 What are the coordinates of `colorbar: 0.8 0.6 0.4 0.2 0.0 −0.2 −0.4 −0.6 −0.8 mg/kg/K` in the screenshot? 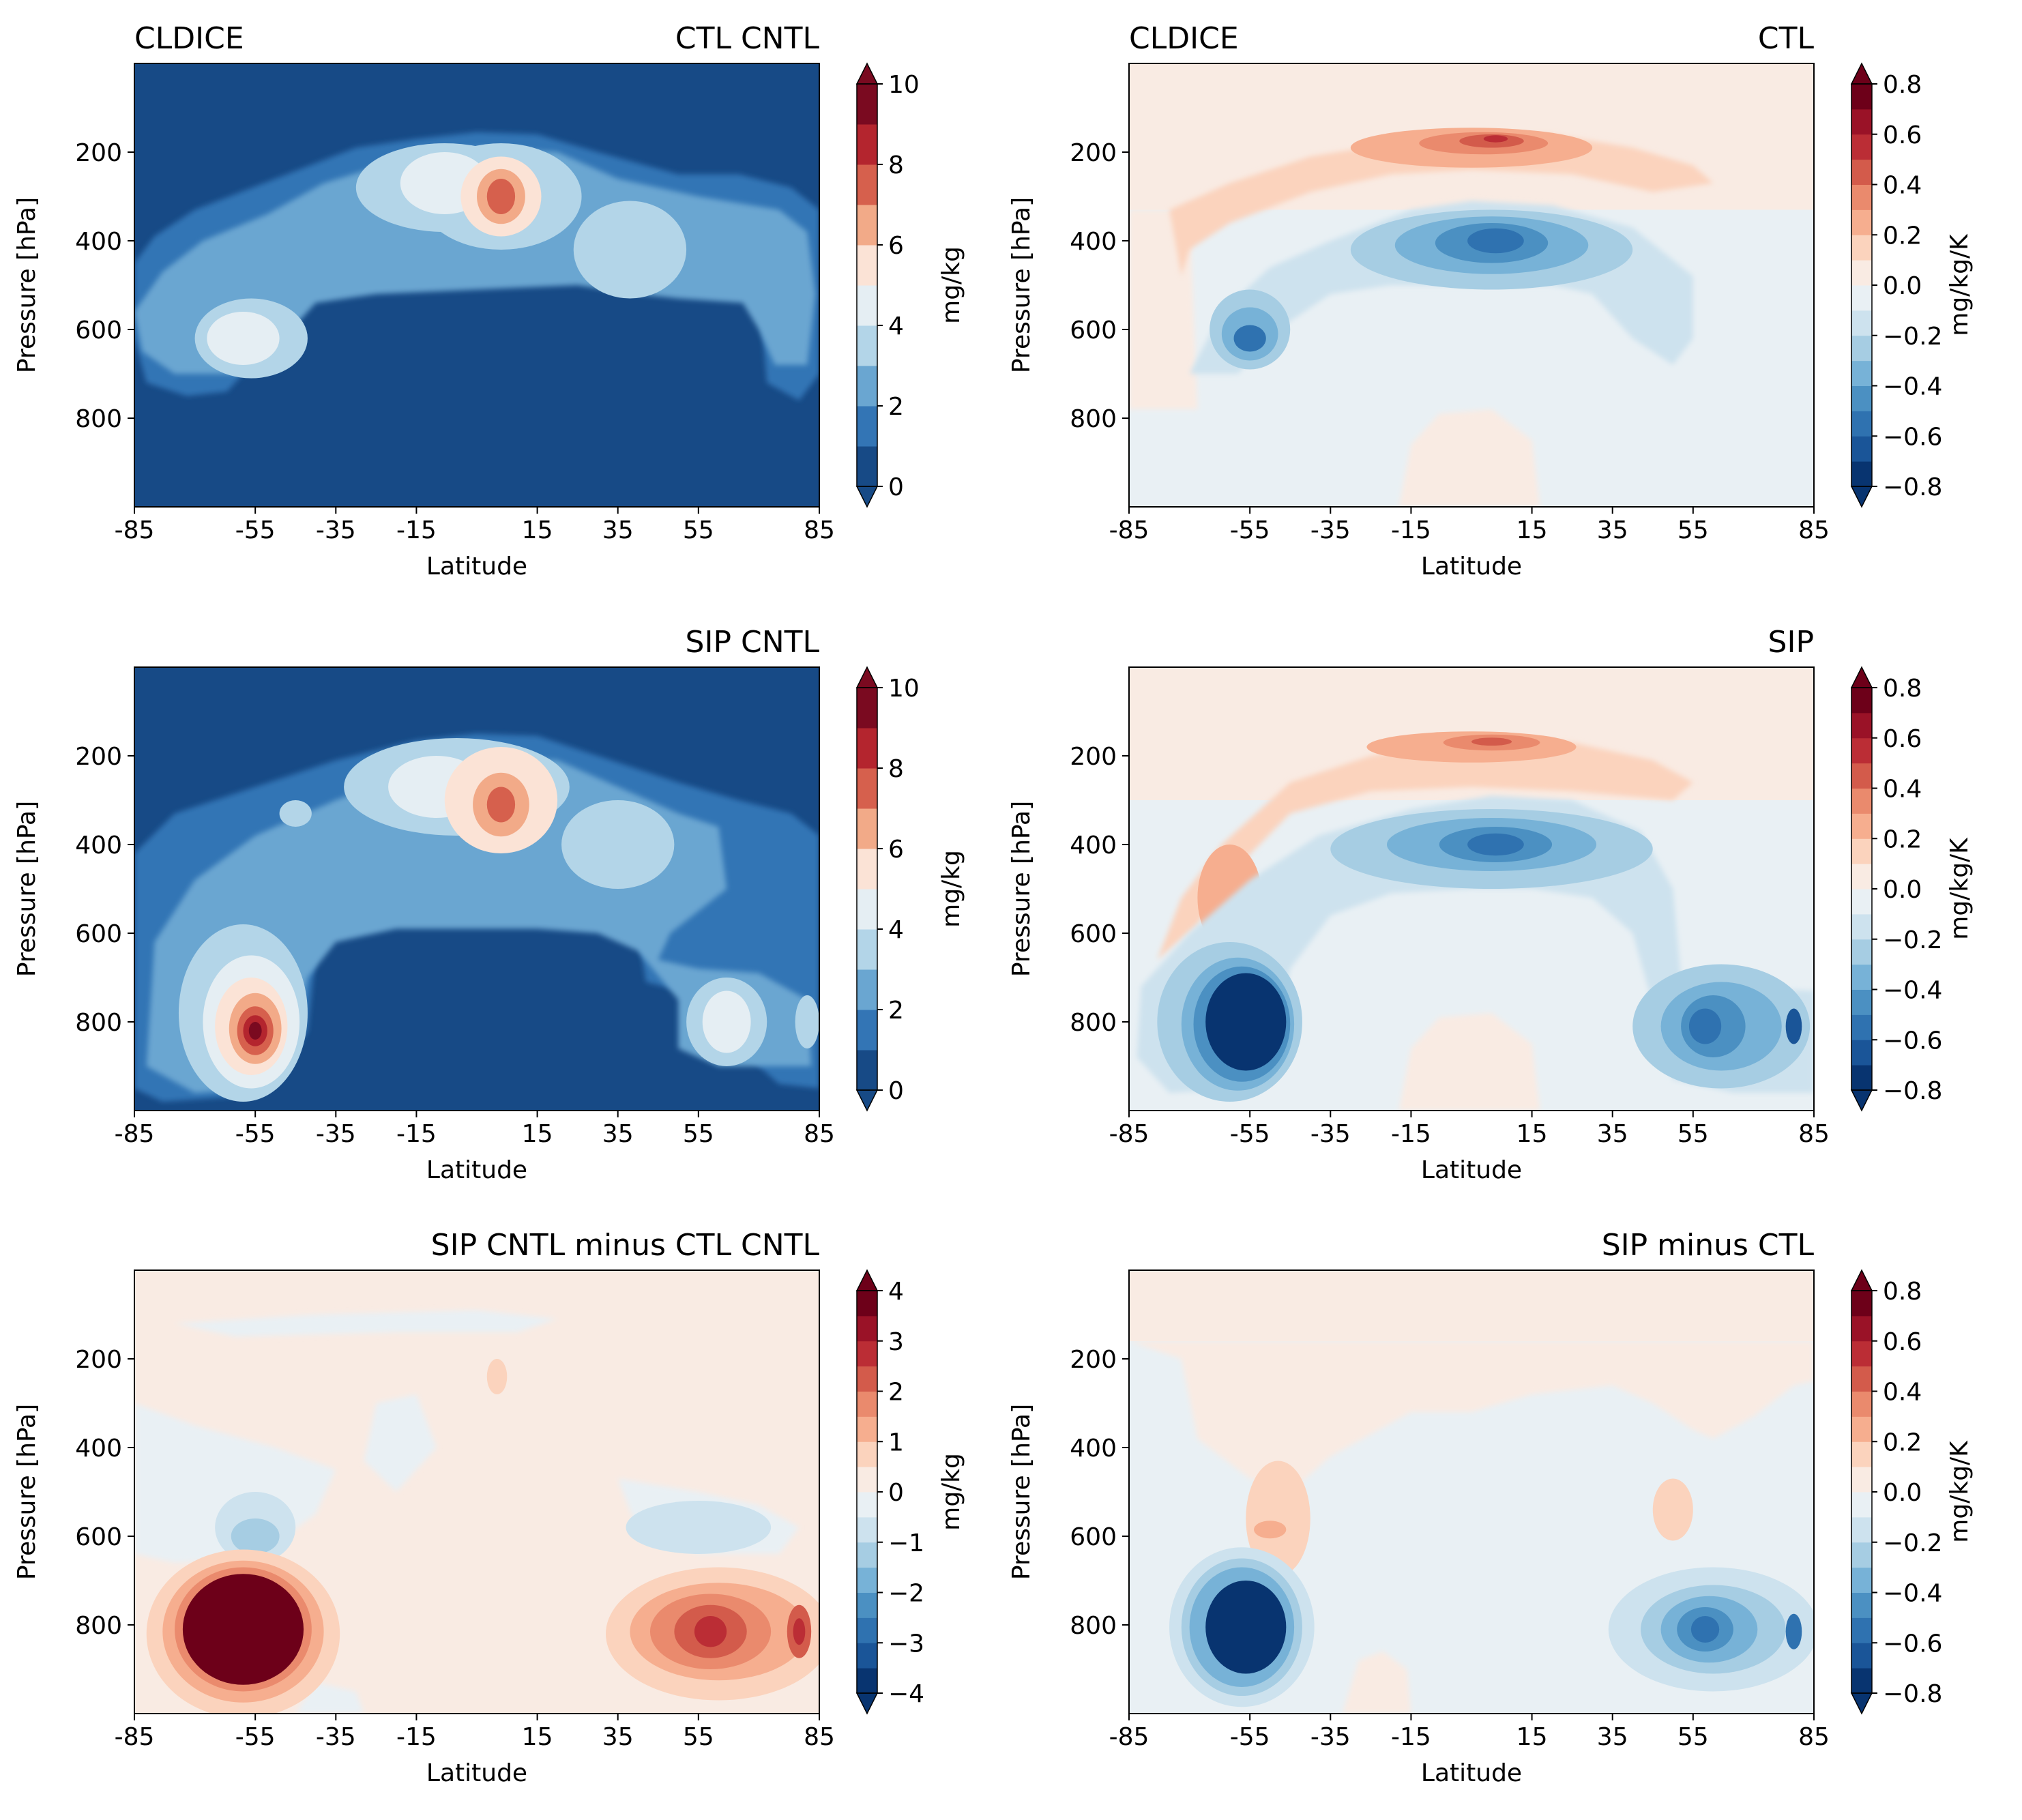 It's located at (1912, 285).